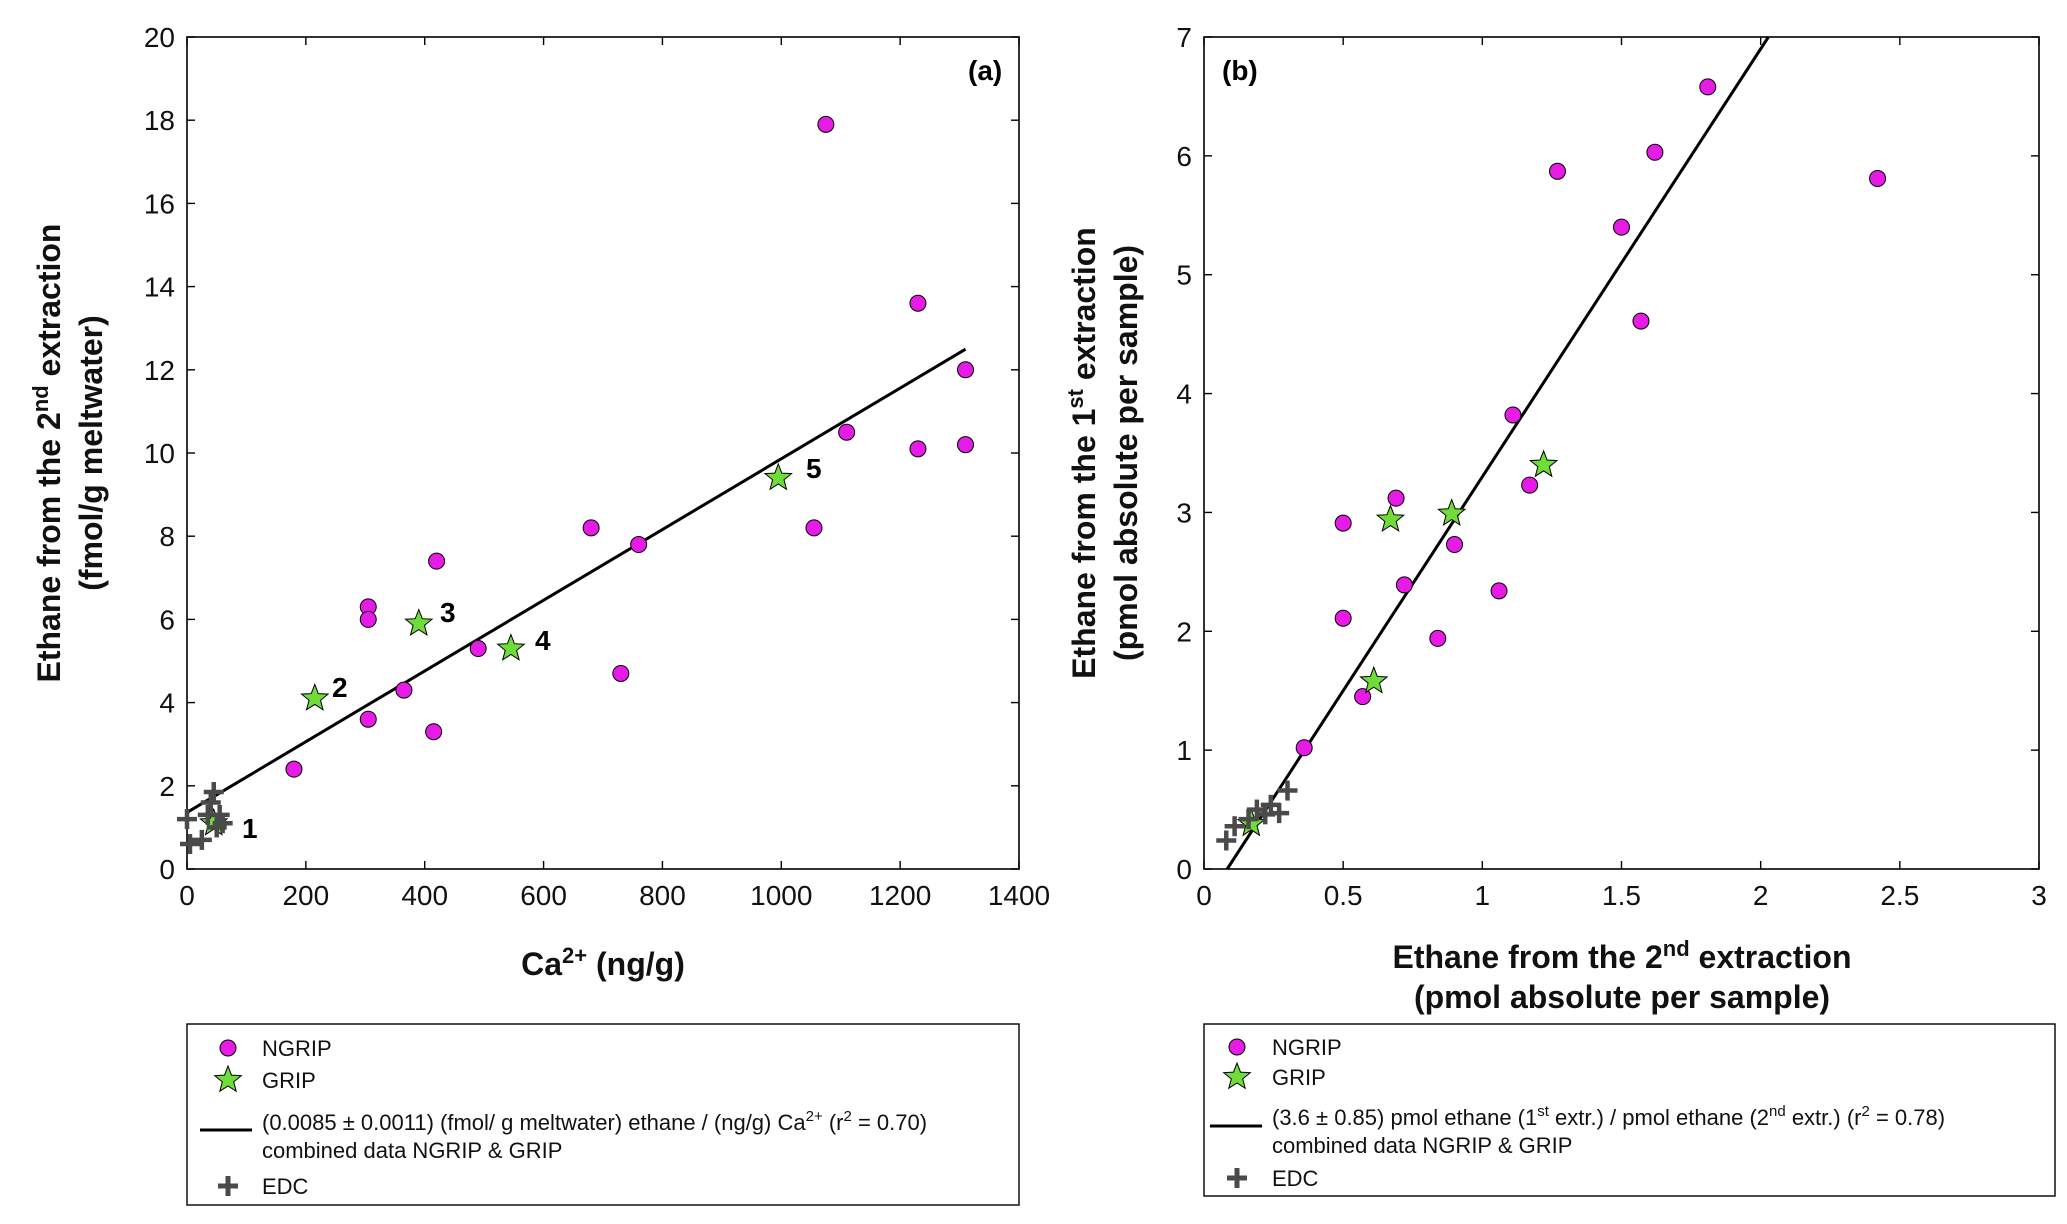 This screenshot has width=2067, height=1224. Describe the element at coordinates (47, 453) in the screenshot. I see `svg-text: Ethane from the 2nd extraction` at that location.